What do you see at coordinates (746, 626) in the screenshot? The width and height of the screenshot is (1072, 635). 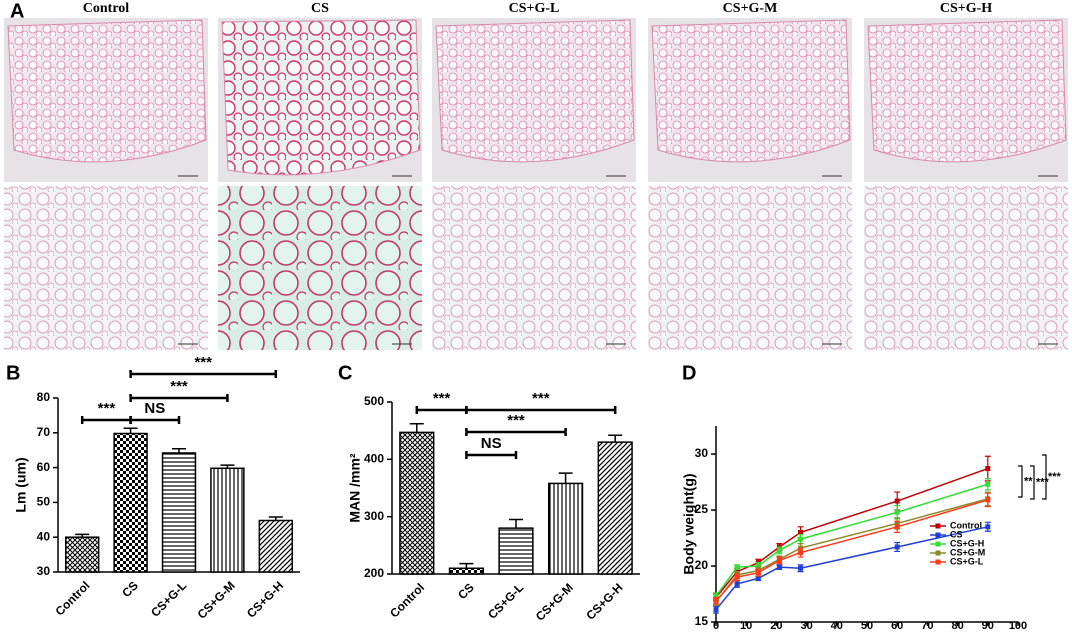 I see `x-tick-label: 10` at bounding box center [746, 626].